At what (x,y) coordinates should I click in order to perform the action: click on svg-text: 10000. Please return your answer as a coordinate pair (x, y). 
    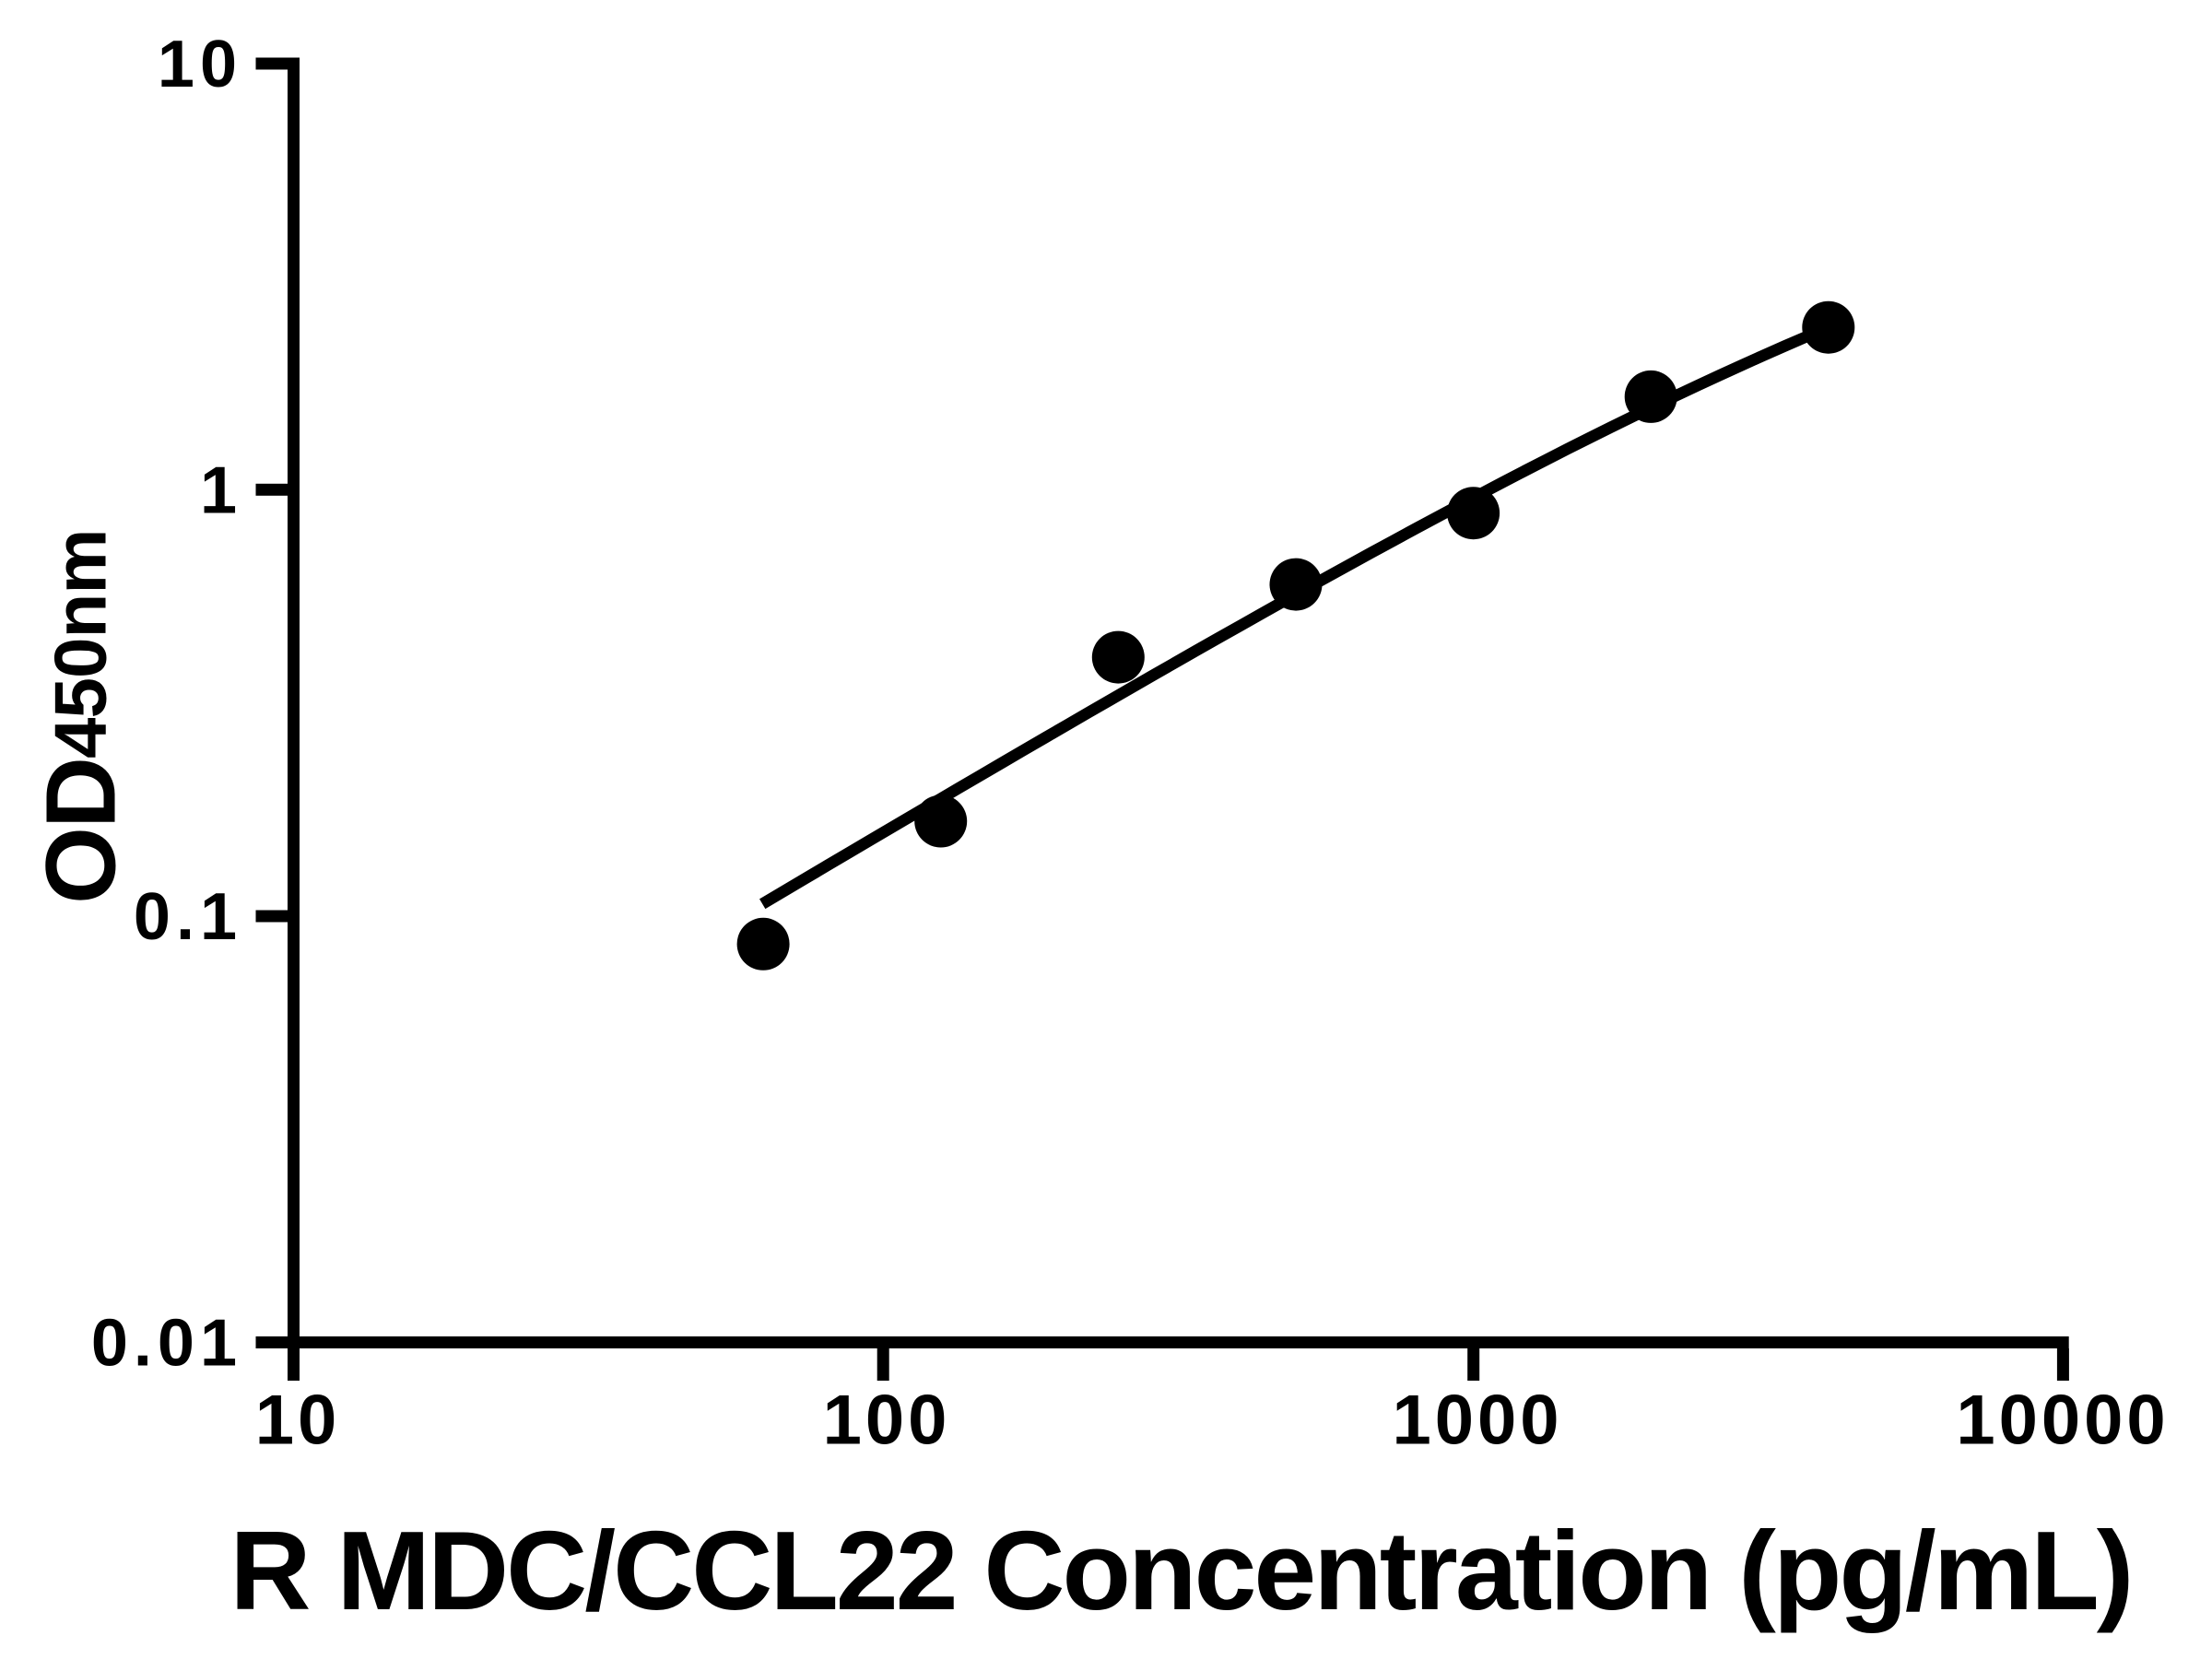
    Looking at the image, I should click on (2062, 1420).